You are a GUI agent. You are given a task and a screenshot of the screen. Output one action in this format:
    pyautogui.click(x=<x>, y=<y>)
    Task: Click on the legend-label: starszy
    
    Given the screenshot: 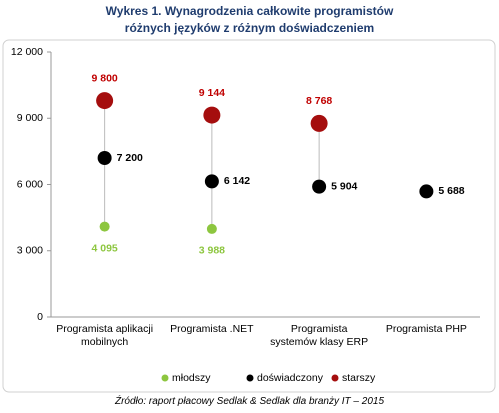 What is the action you would take?
    pyautogui.click(x=359, y=378)
    